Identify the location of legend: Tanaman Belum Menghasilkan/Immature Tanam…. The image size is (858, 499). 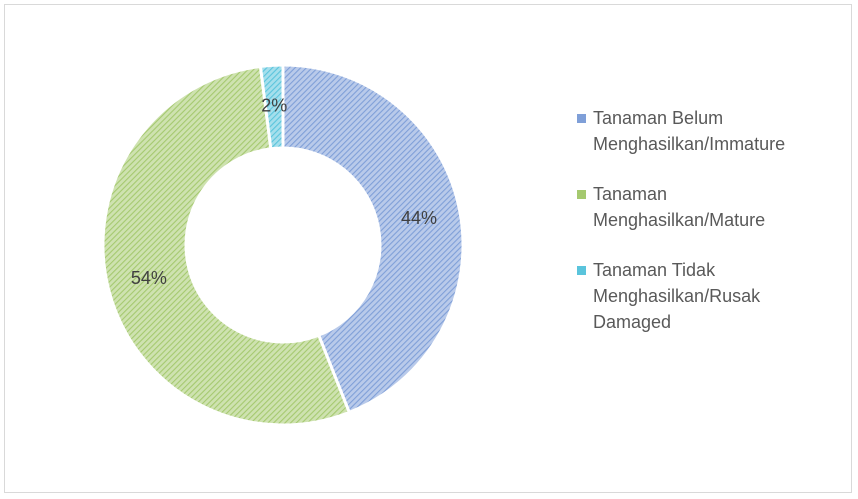
(690, 232).